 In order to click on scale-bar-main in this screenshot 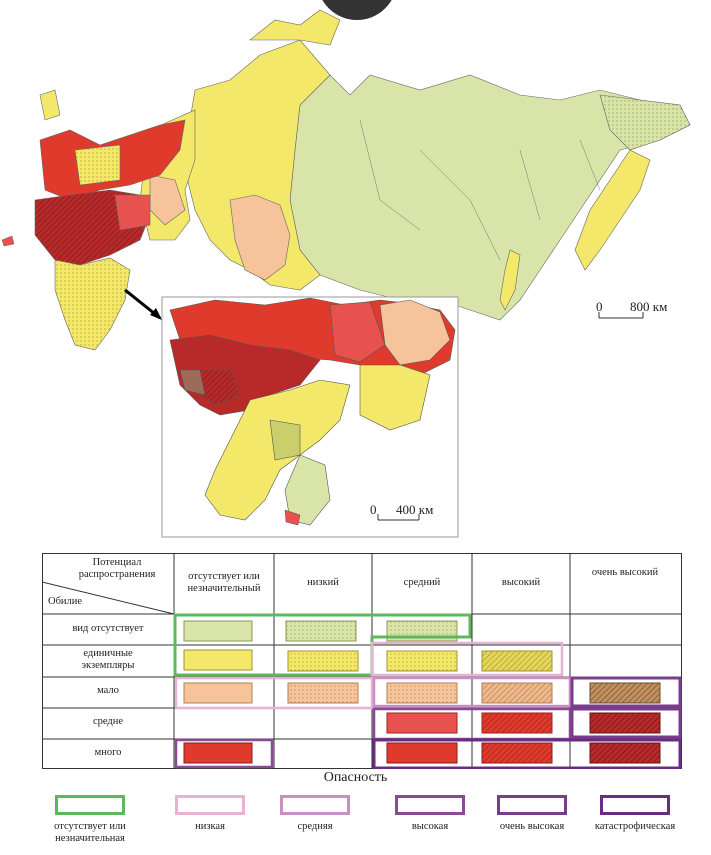, I will do `click(621, 315)`.